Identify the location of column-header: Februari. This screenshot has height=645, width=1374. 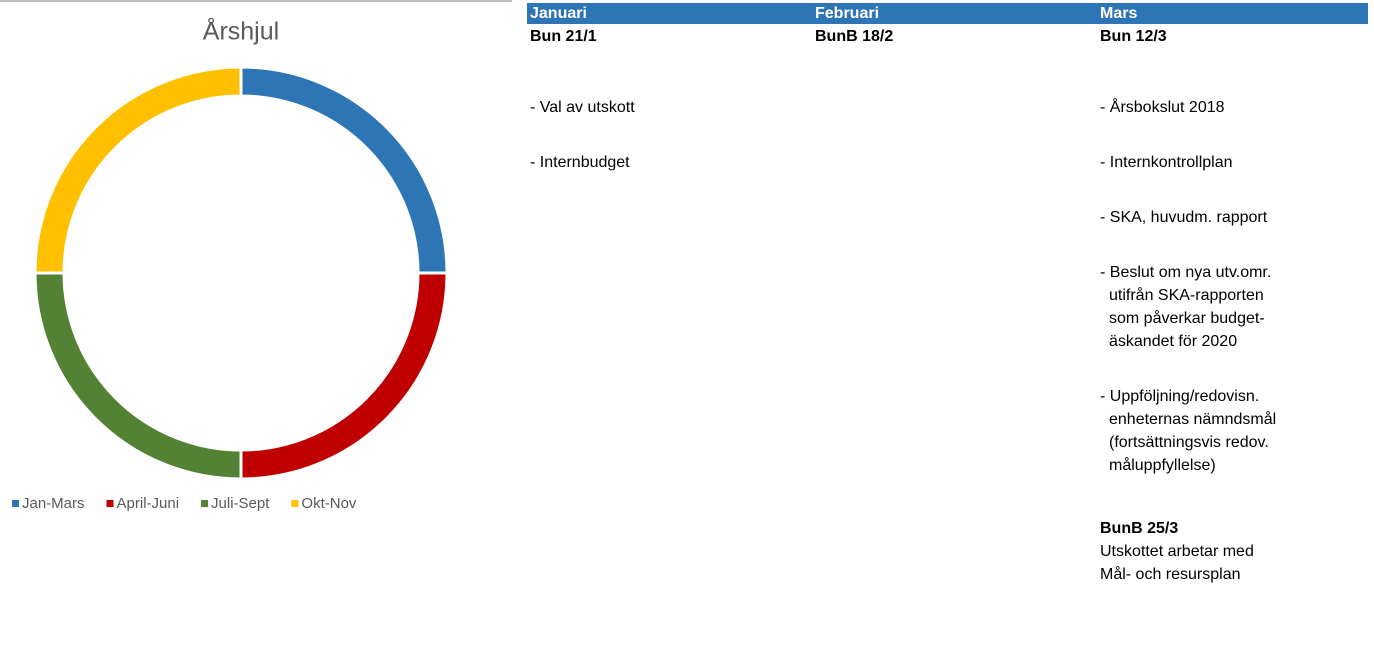
(847, 13).